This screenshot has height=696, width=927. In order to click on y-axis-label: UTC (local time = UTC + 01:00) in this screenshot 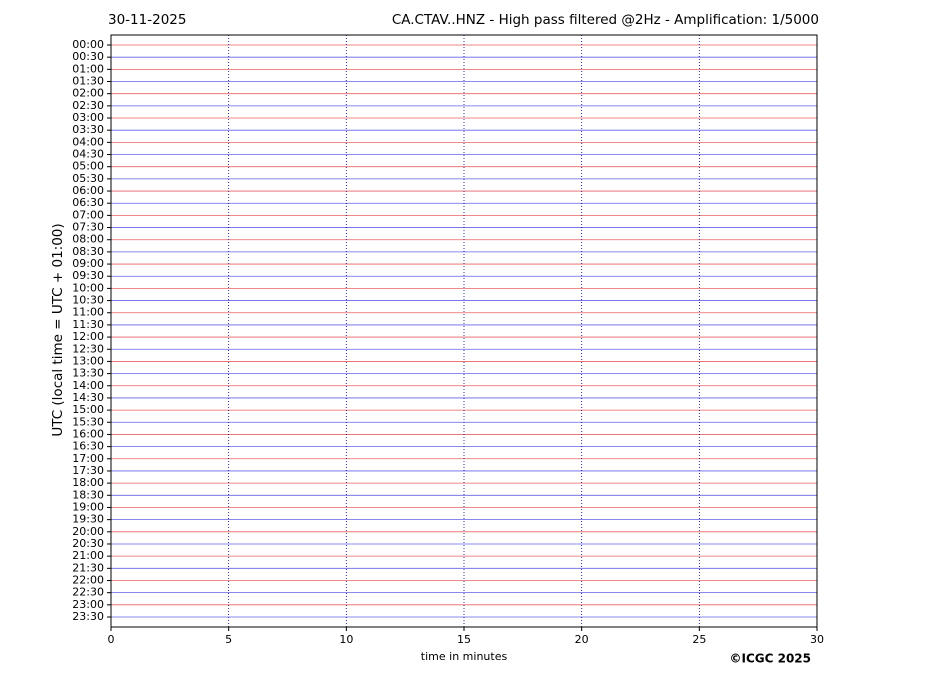, I will do `click(58, 329)`.